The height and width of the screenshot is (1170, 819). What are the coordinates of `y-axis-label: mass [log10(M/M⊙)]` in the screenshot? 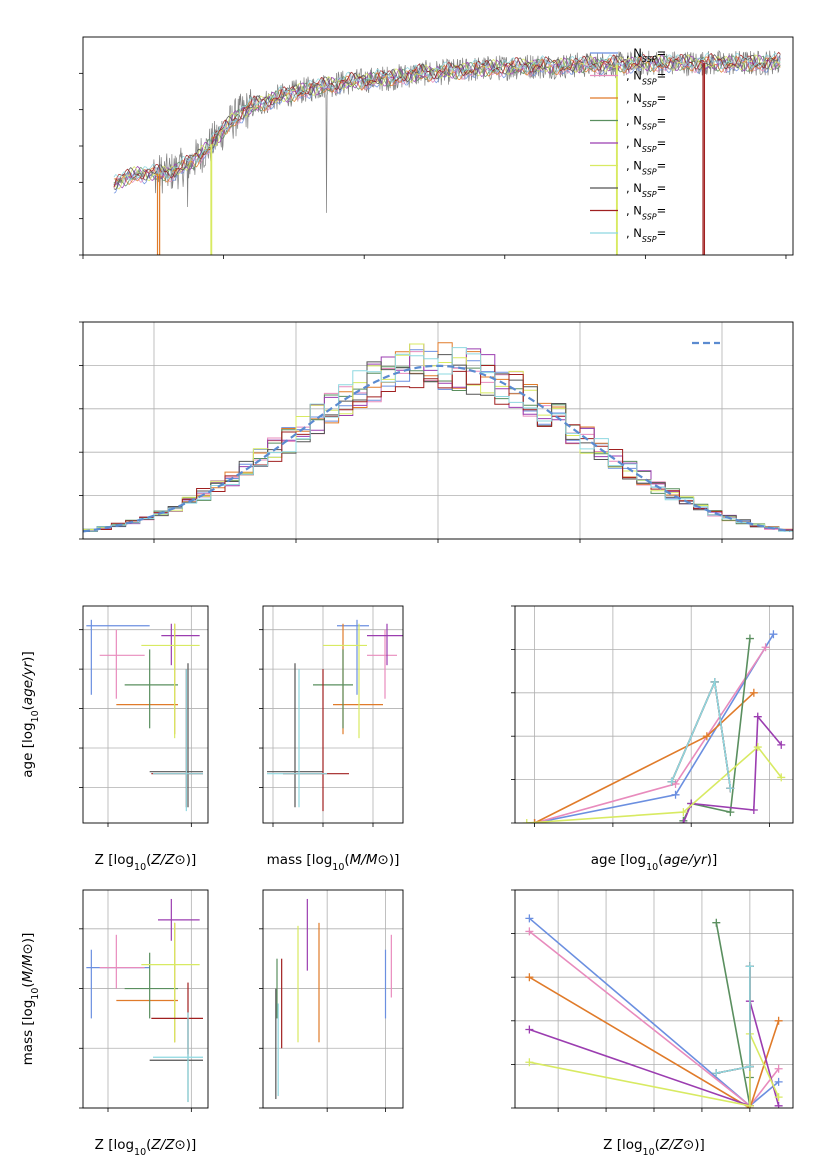 It's located at (30, 999).